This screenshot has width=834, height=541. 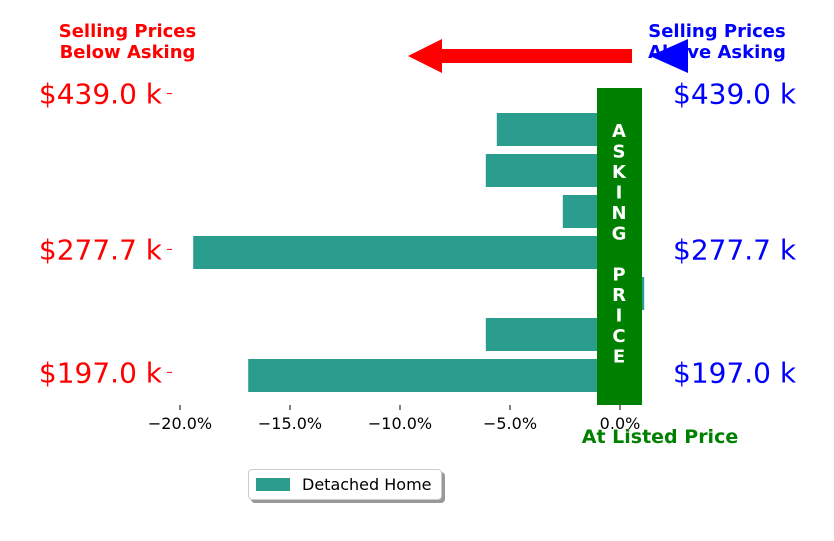 I want to click on header-below-line2: Below Asking, so click(x=127, y=52).